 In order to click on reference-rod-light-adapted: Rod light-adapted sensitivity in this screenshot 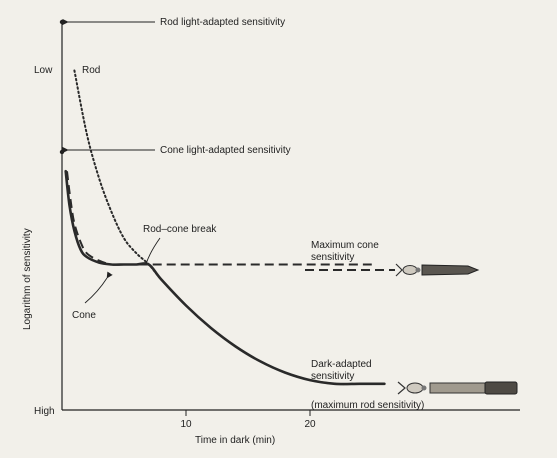, I will do `click(172, 22)`.